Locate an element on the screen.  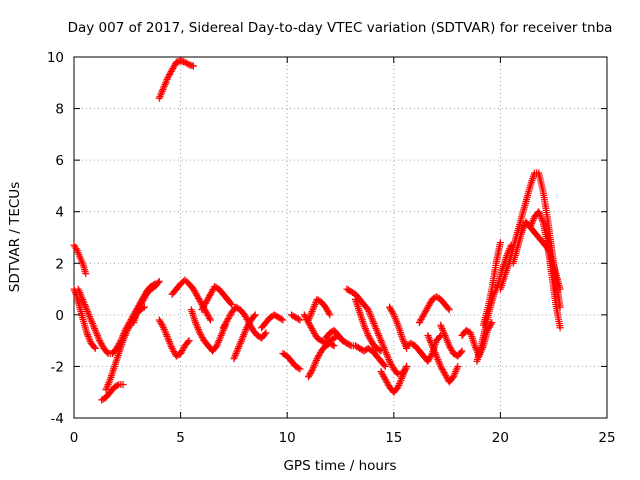
series-arc2 is located at coordinates (84, 318).